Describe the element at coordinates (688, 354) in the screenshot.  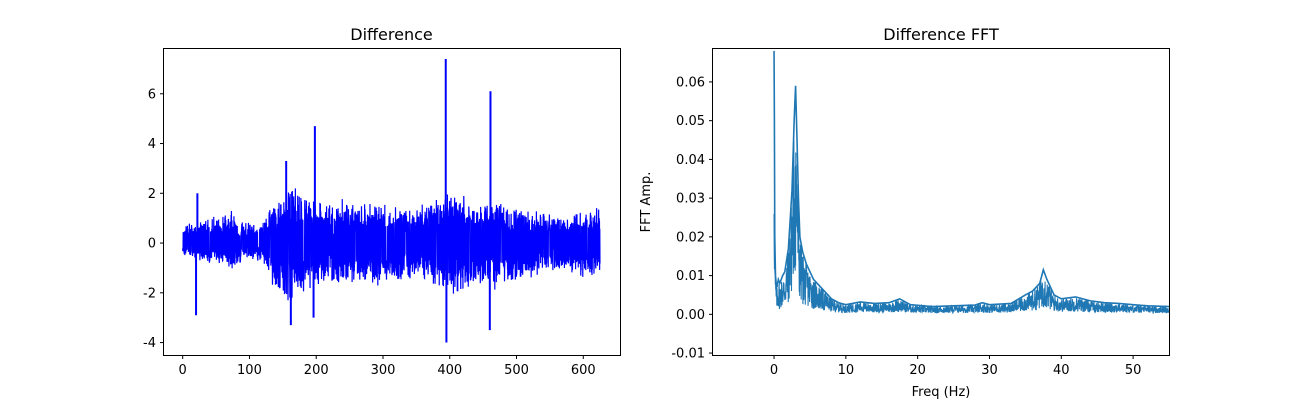
I see `fft-y-tick-label: -0.01` at that location.